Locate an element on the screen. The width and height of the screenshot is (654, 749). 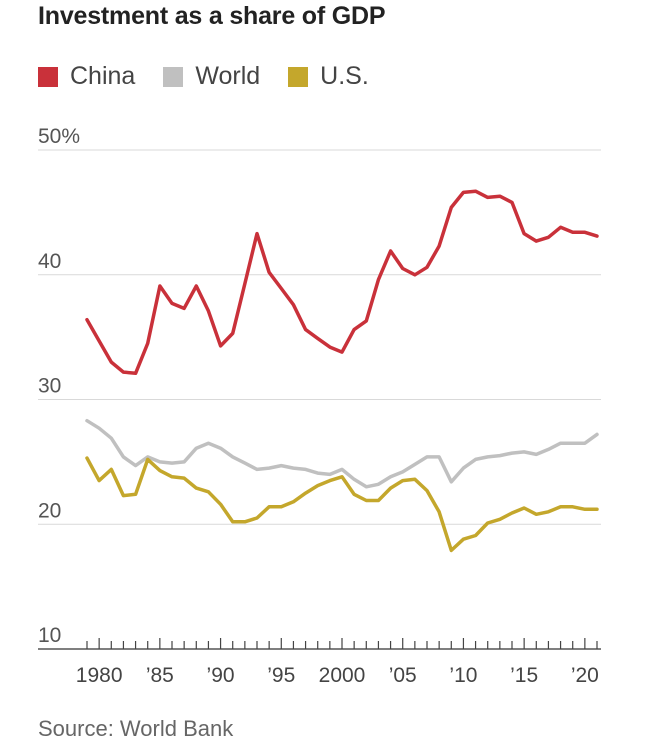
source-note: Source: World Bank is located at coordinates (136, 728).